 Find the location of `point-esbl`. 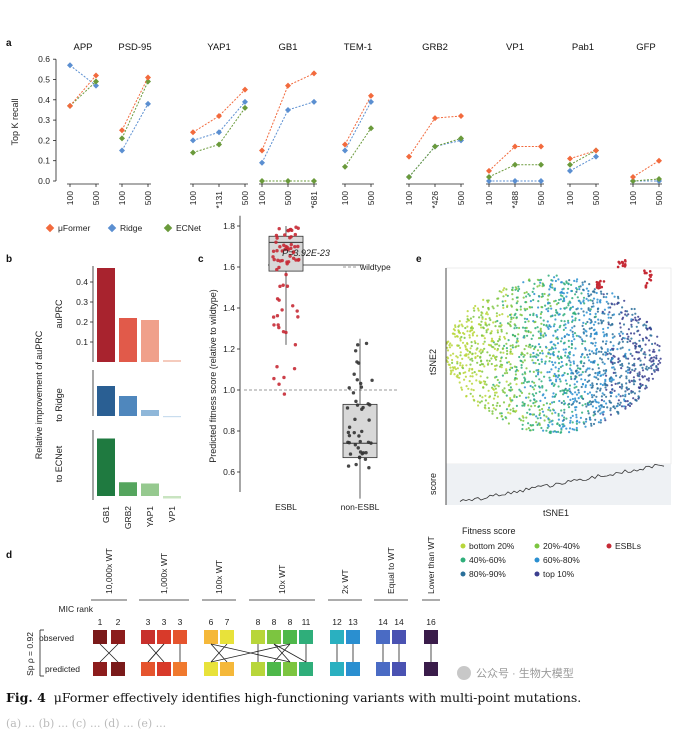

point-esbl is located at coordinates (291, 237).